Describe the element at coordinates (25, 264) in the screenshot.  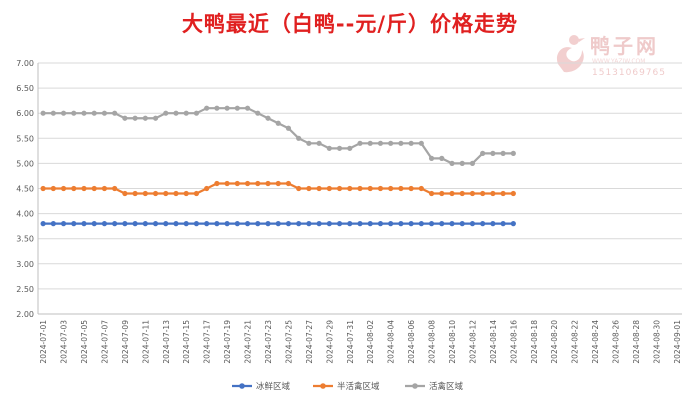
I see `y-tick-label: 3.00` at that location.